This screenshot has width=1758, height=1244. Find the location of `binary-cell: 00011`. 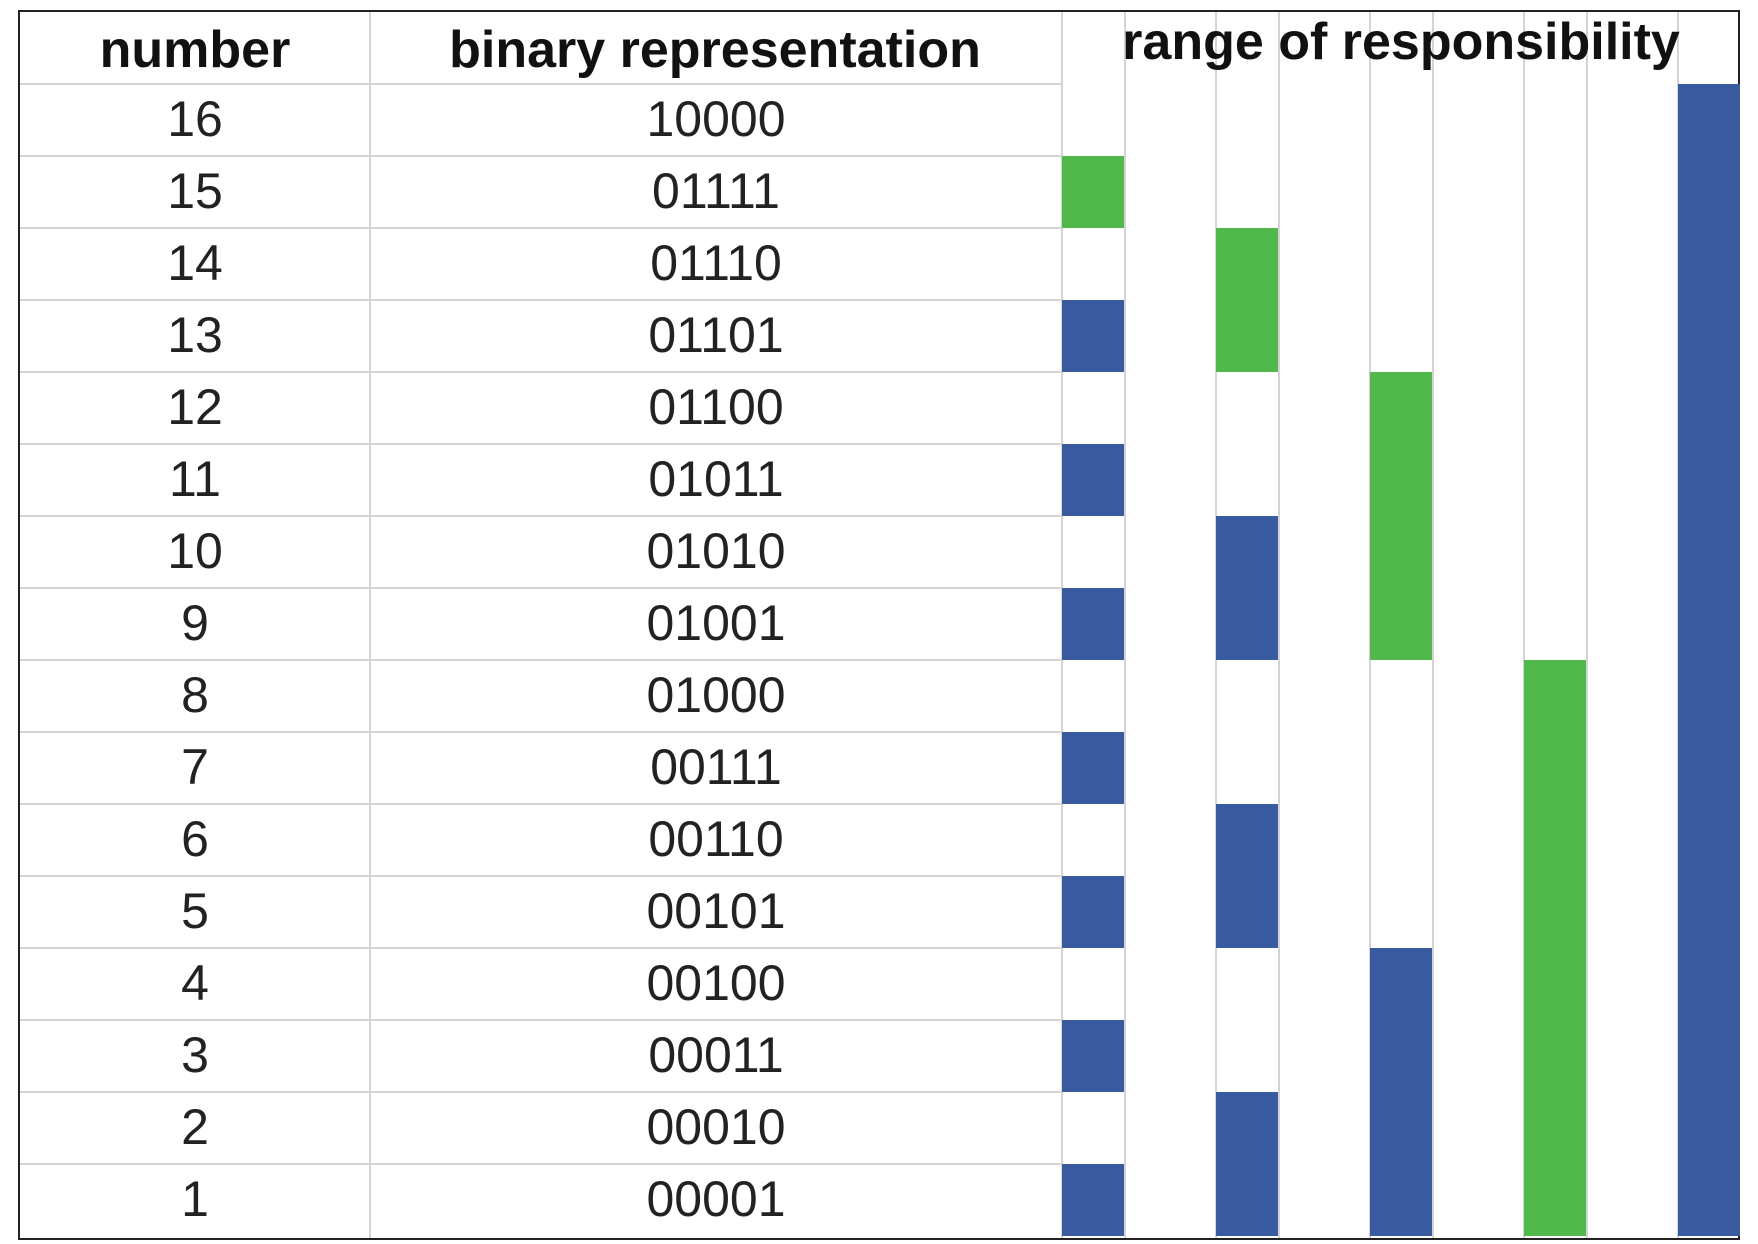

binary-cell: 00011 is located at coordinates (716, 1055).